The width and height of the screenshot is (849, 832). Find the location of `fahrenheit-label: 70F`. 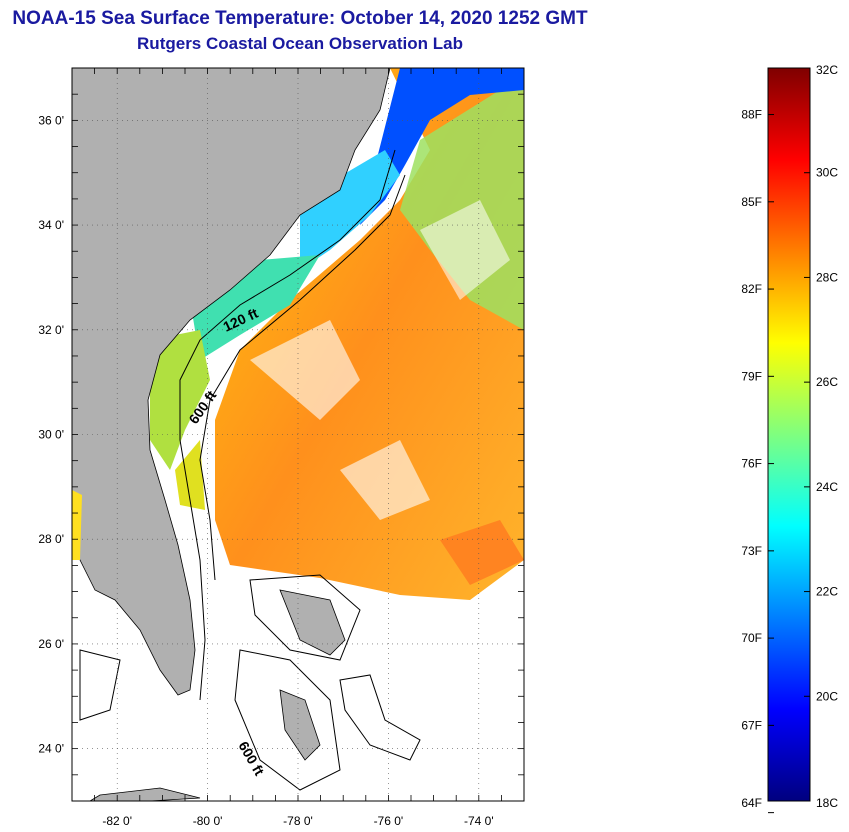

fahrenheit-label: 70F is located at coordinates (751, 638).